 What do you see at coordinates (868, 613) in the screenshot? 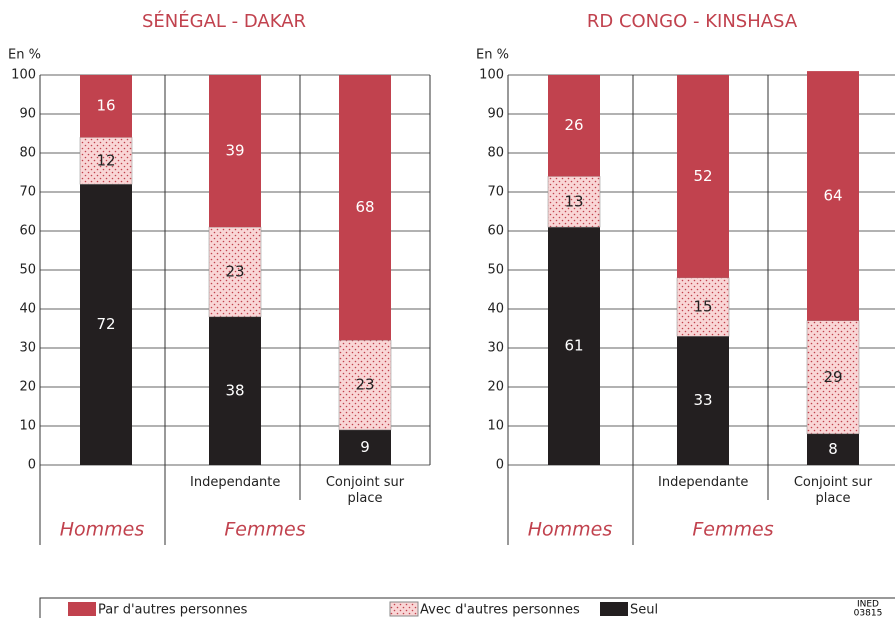
I see `credit: 03815` at bounding box center [868, 613].